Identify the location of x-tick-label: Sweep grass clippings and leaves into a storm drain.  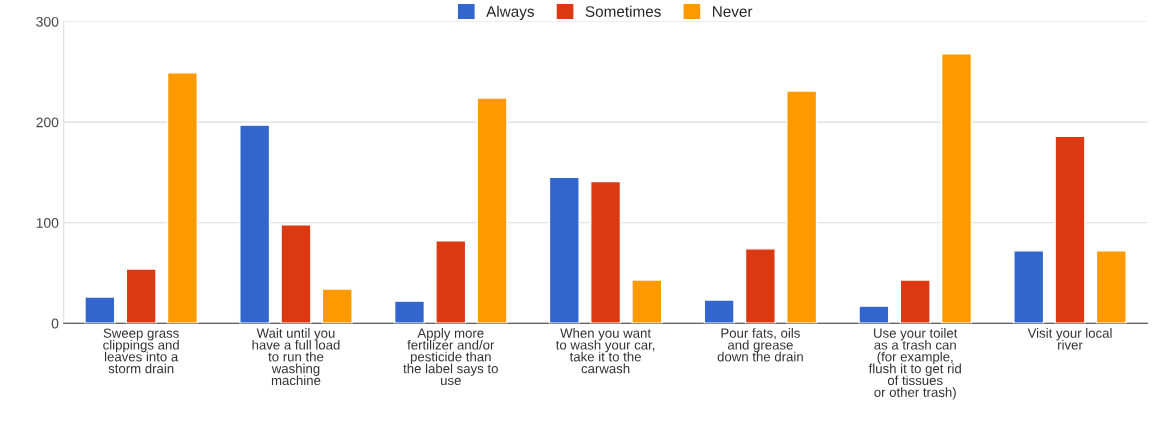
(141, 351).